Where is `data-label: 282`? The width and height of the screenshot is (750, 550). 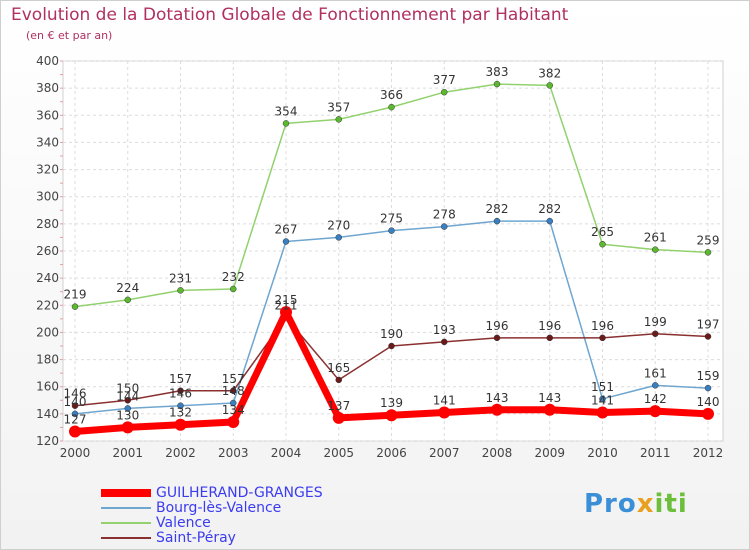 data-label: 282 is located at coordinates (549, 209).